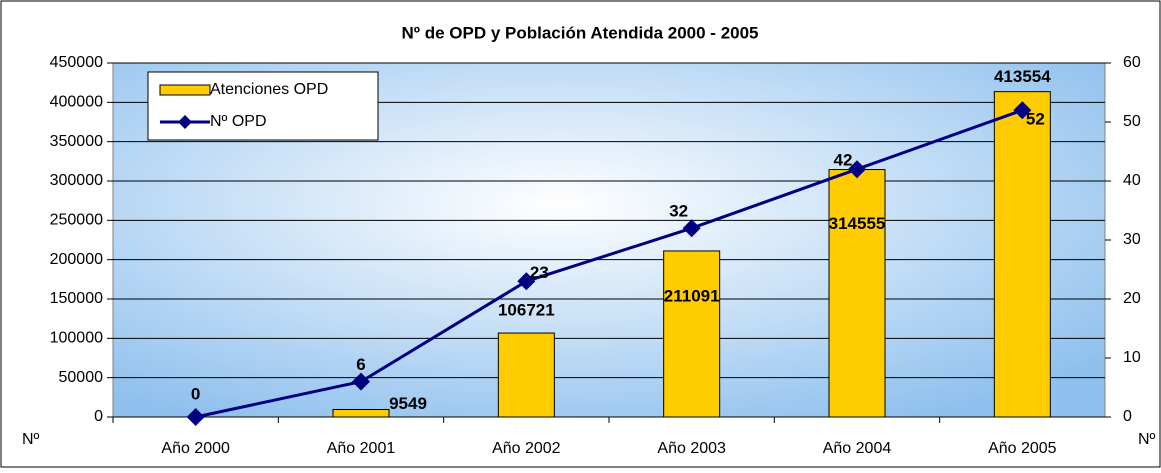 The image size is (1161, 473). What do you see at coordinates (1147, 439) in the screenshot?
I see `y2-axis-label: Nº` at bounding box center [1147, 439].